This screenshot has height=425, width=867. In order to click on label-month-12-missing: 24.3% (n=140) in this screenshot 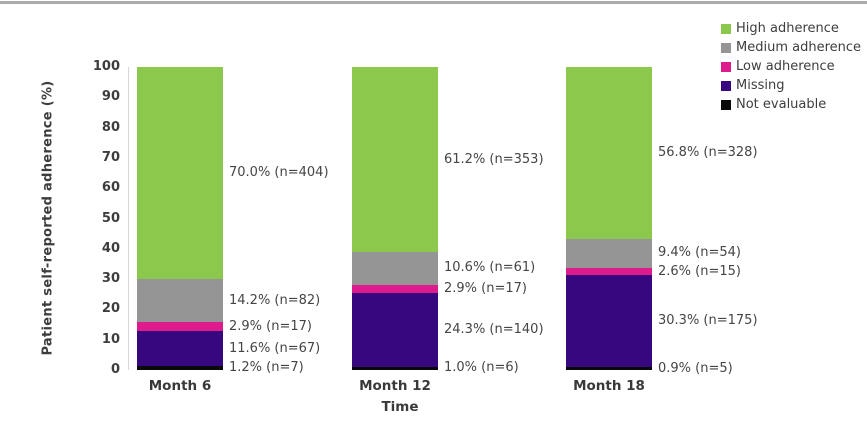, I will do `click(494, 330)`.